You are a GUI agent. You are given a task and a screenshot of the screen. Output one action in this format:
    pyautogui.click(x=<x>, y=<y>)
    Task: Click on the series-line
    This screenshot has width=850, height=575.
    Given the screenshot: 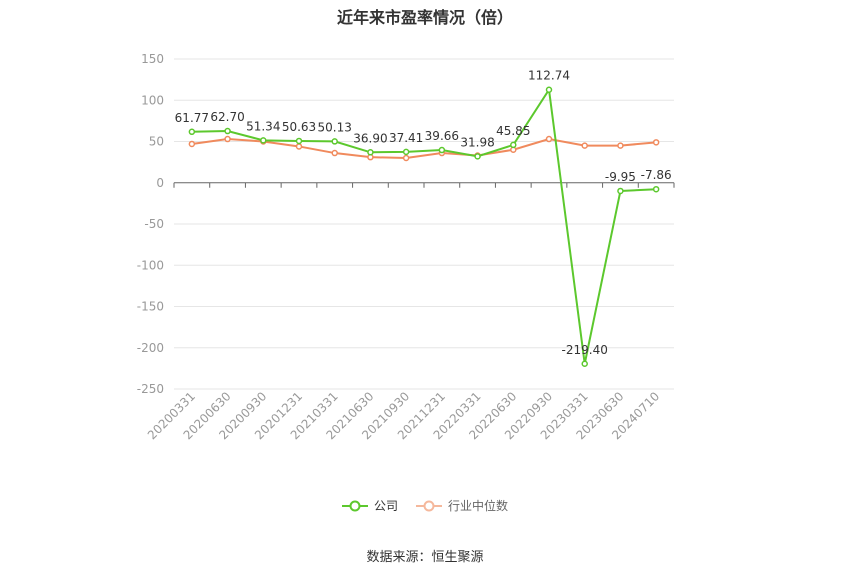 What is the action you would take?
    pyautogui.click(x=424, y=148)
    